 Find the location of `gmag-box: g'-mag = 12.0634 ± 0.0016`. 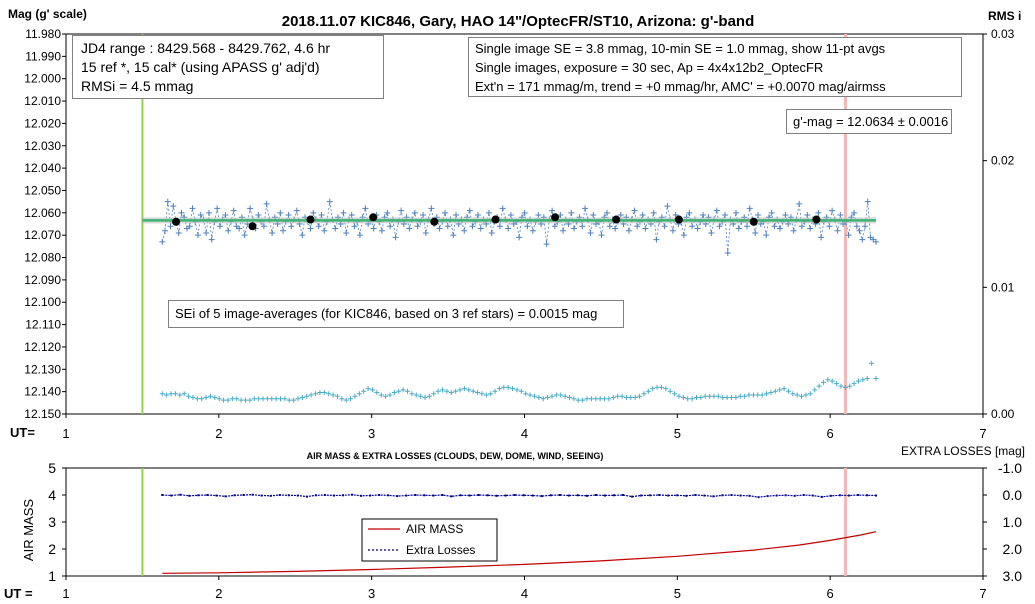

gmag-box: g'-mag = 12.0634 ± 0.0016 is located at coordinates (869, 121).